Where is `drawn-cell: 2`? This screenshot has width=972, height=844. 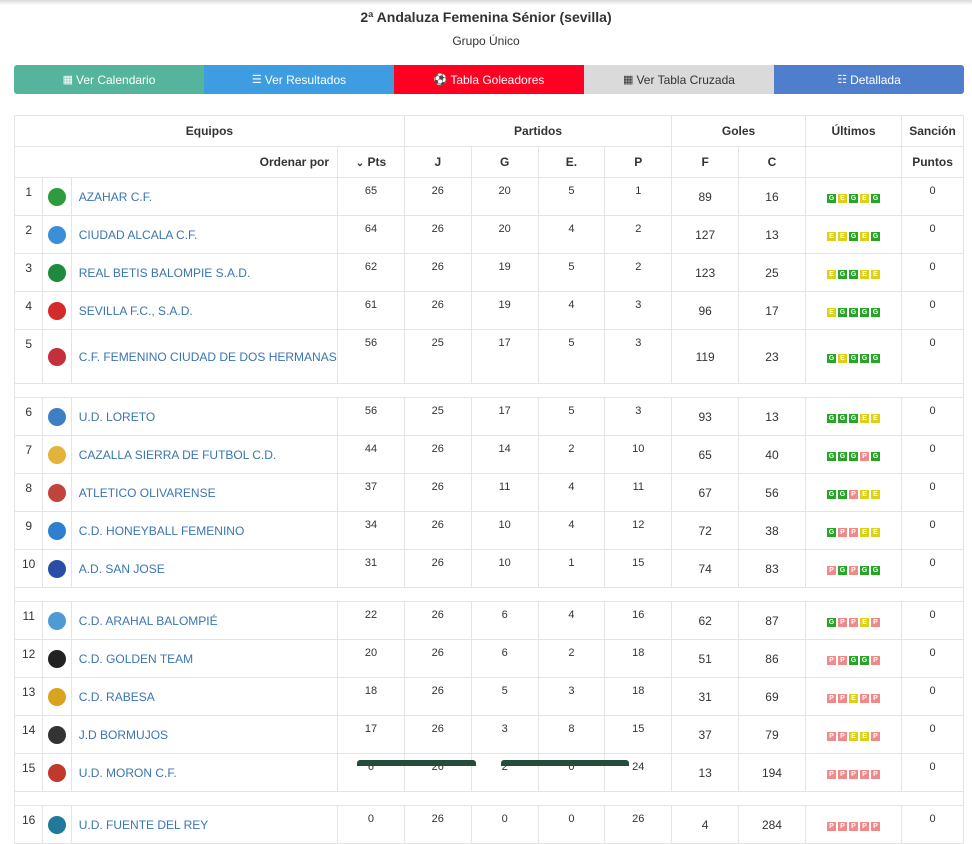 drawn-cell: 2 is located at coordinates (571, 658).